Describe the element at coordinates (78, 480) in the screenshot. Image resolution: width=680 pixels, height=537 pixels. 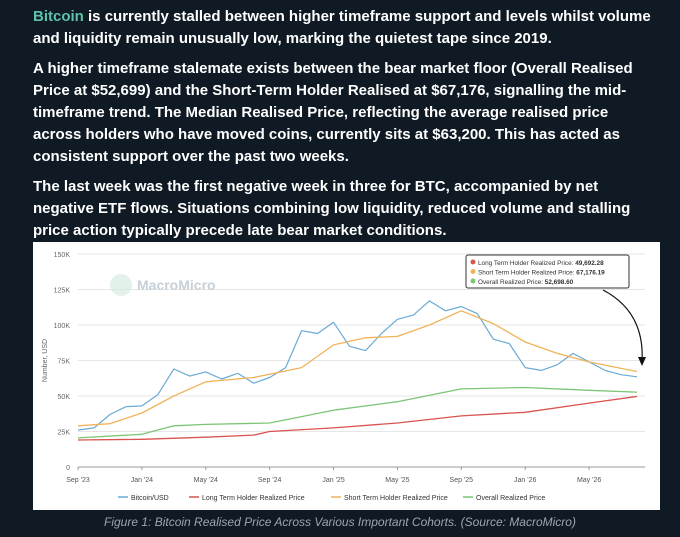
I see `x-tick-label: Sep '23` at that location.